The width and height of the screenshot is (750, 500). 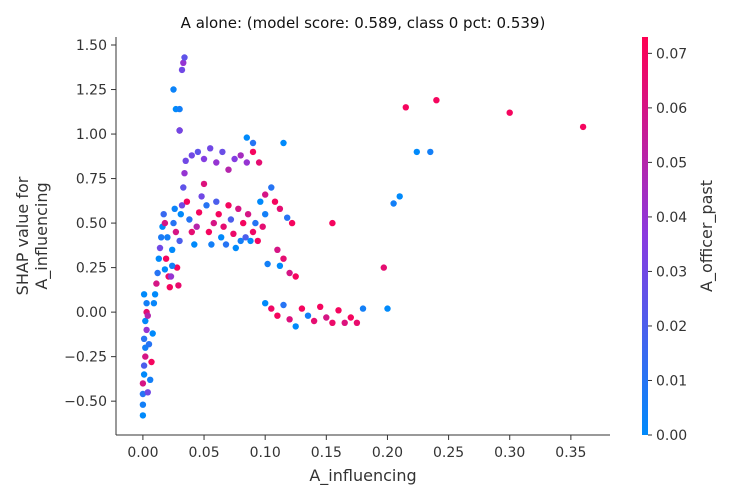 I want to click on colorbar-ticks: 0.00 0.01 0.02 0.03 0.04 0.05 0.06 0.07, so click(x=667, y=245).